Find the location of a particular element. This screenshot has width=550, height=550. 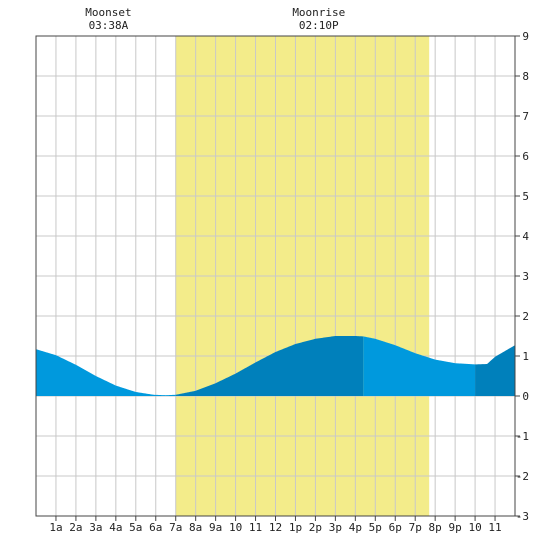

x-tick-label: 12 is located at coordinates (275, 527).